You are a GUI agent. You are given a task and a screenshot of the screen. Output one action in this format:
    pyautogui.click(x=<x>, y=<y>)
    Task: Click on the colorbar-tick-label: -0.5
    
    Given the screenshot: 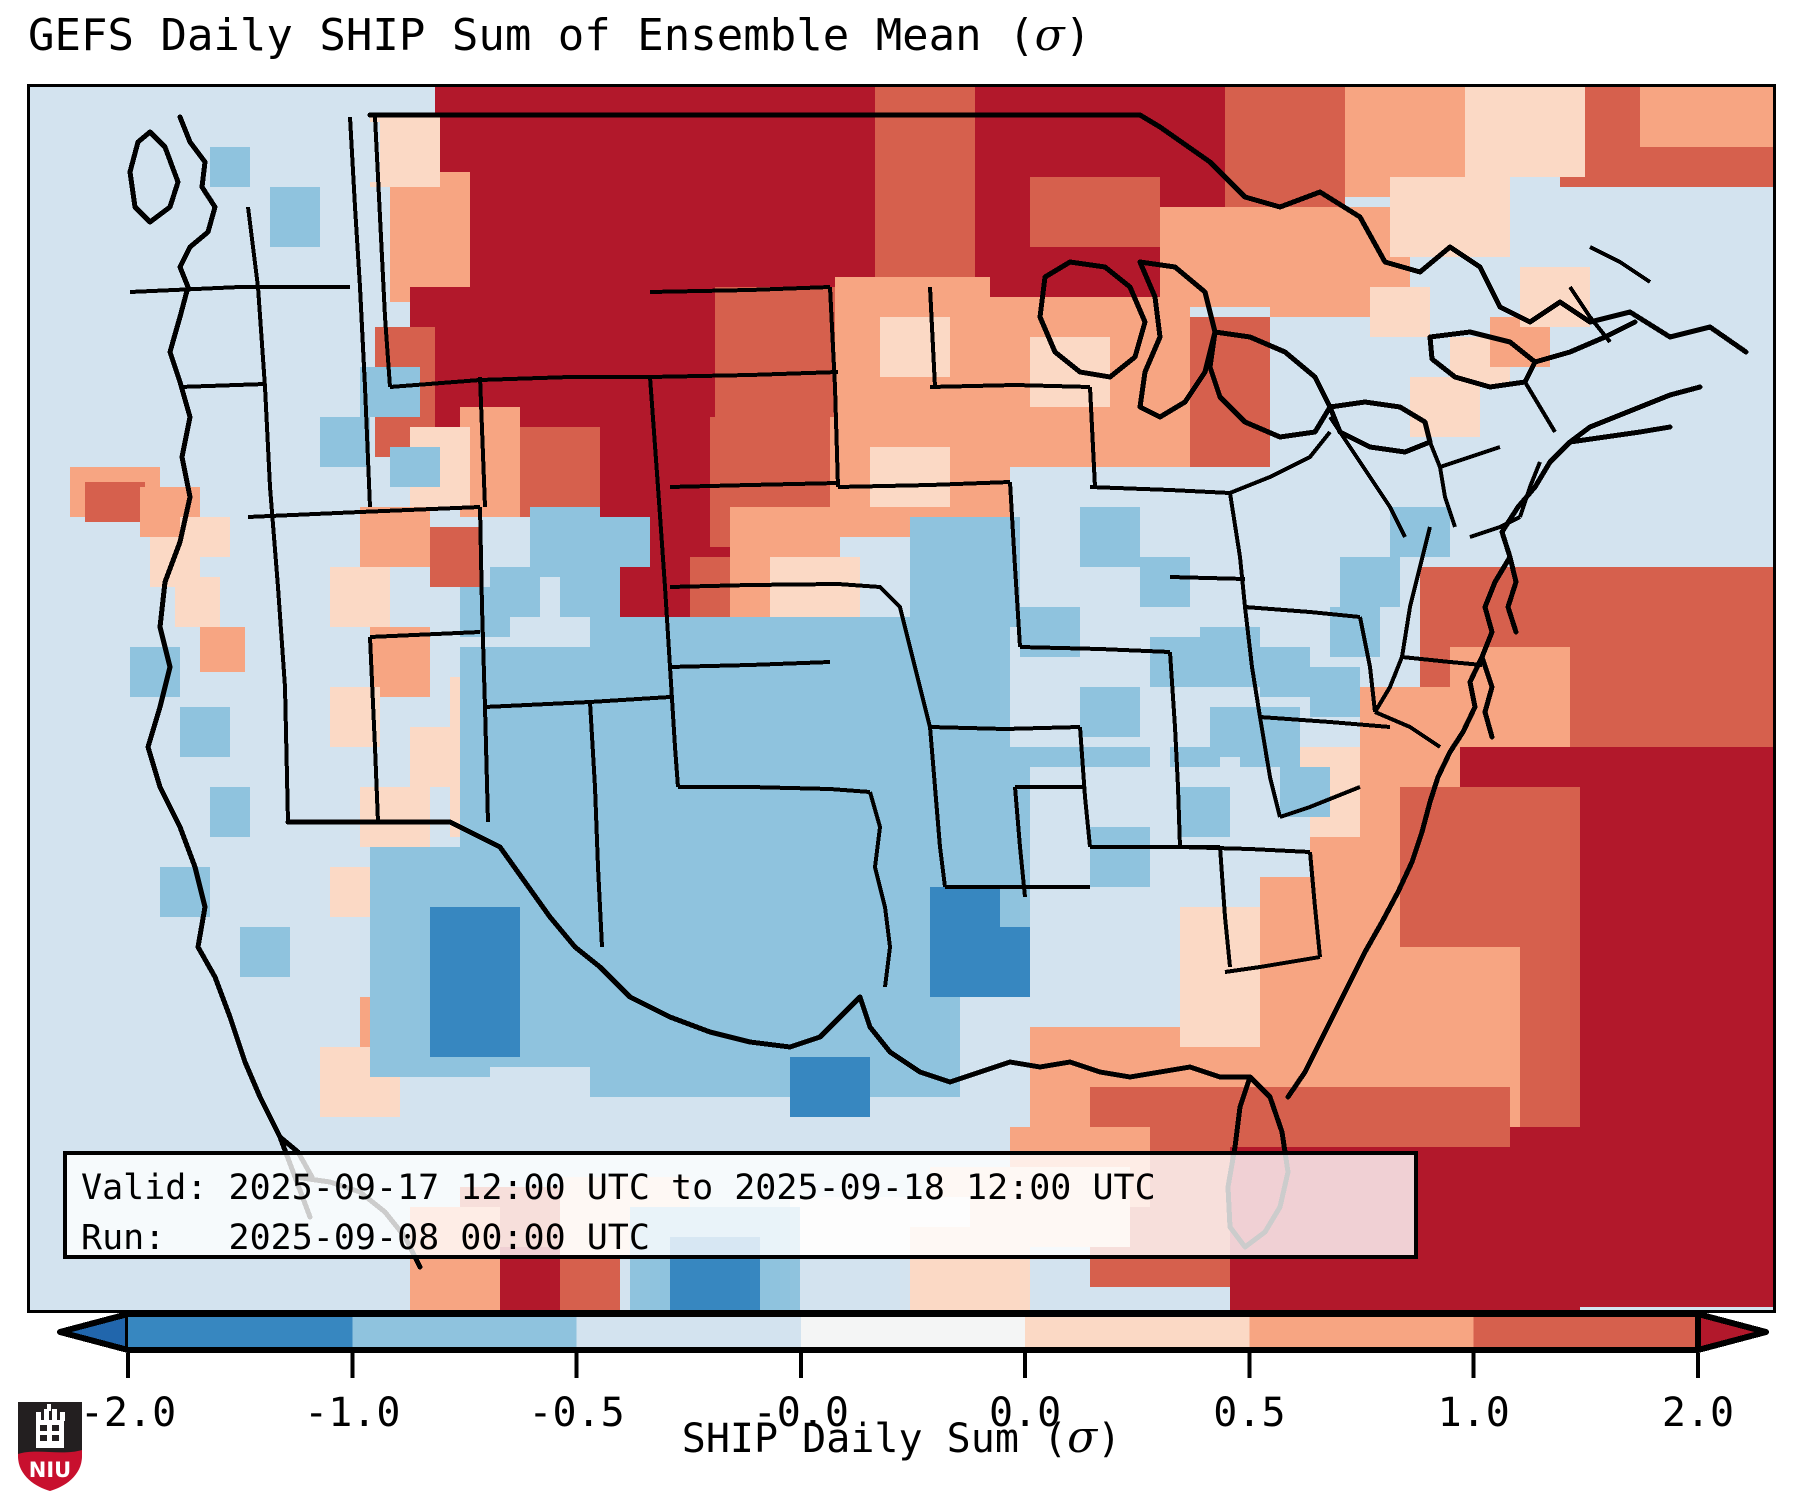 What is the action you would take?
    pyautogui.click(x=576, y=1413)
    